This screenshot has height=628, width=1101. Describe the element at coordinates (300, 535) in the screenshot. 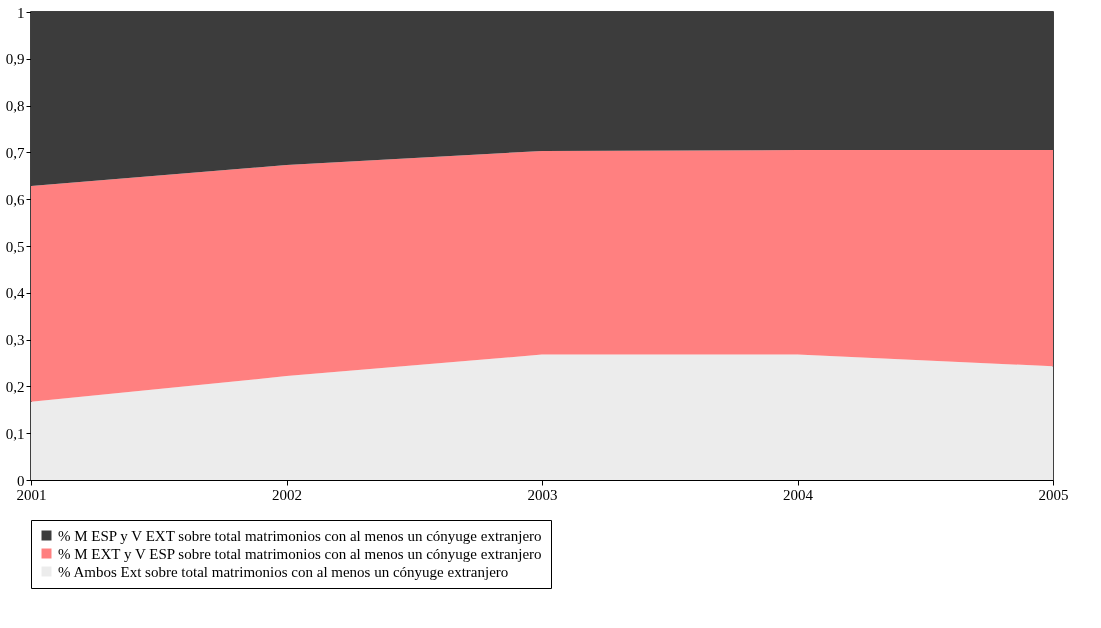

I see `legend-label: % M ESP y V EXT sobre total matrimonios con al menos un cónyuge extranjero` at that location.